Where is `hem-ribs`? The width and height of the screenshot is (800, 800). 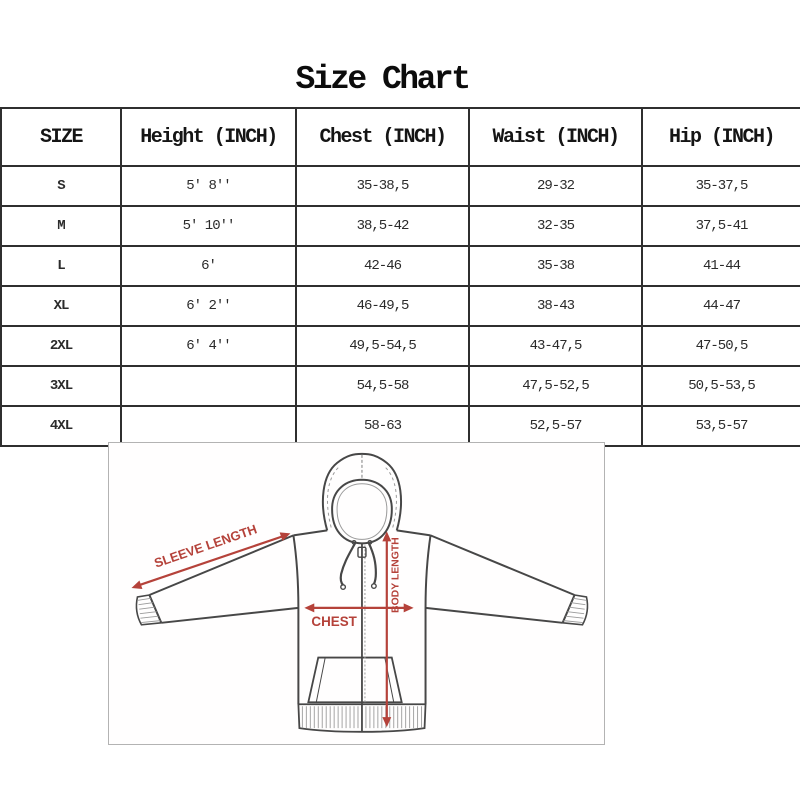
hem-ribs is located at coordinates (362, 717).